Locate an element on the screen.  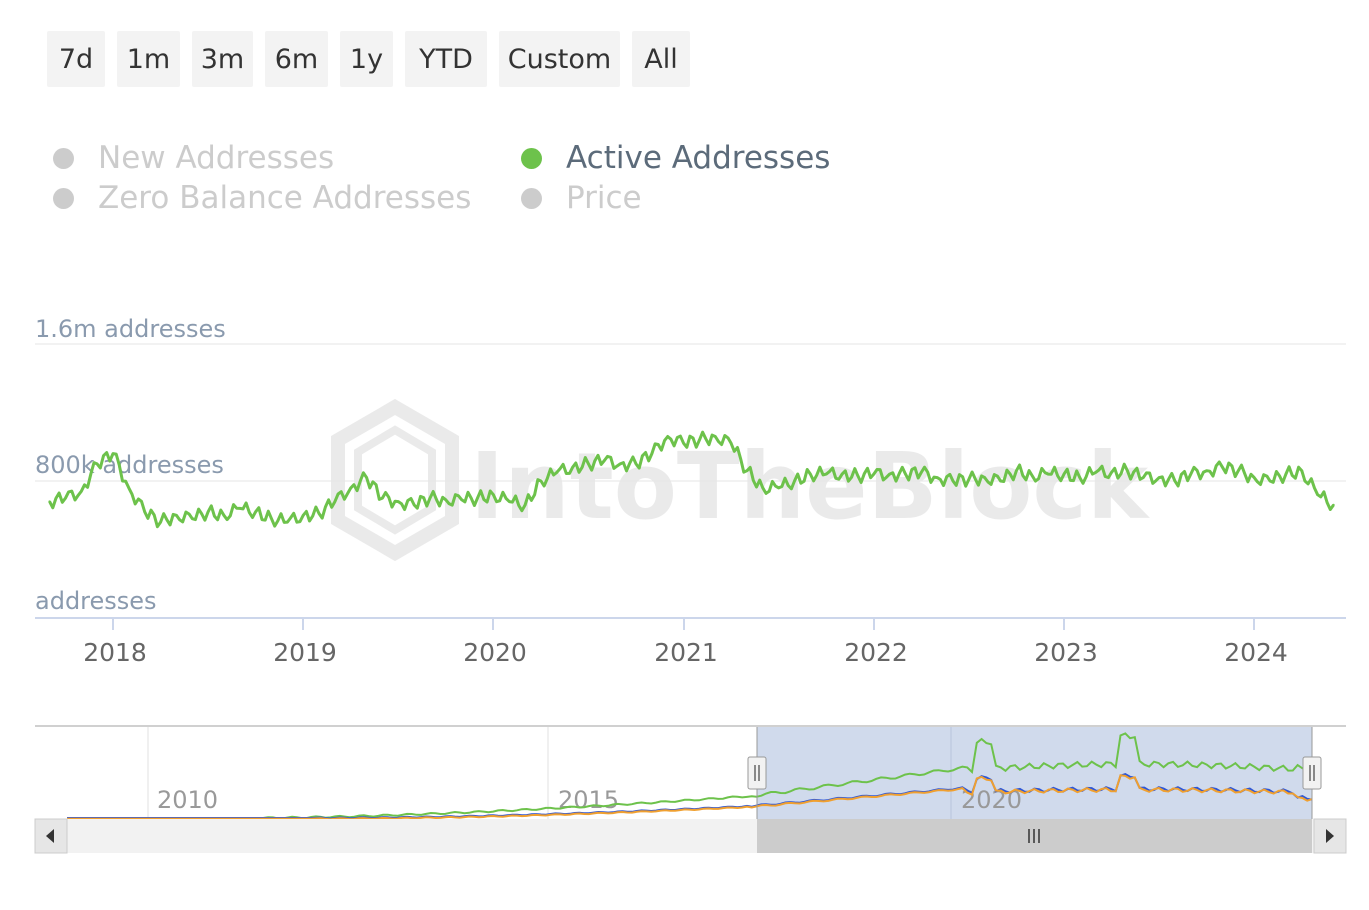
x-axis-ticks is located at coordinates (683, 624).